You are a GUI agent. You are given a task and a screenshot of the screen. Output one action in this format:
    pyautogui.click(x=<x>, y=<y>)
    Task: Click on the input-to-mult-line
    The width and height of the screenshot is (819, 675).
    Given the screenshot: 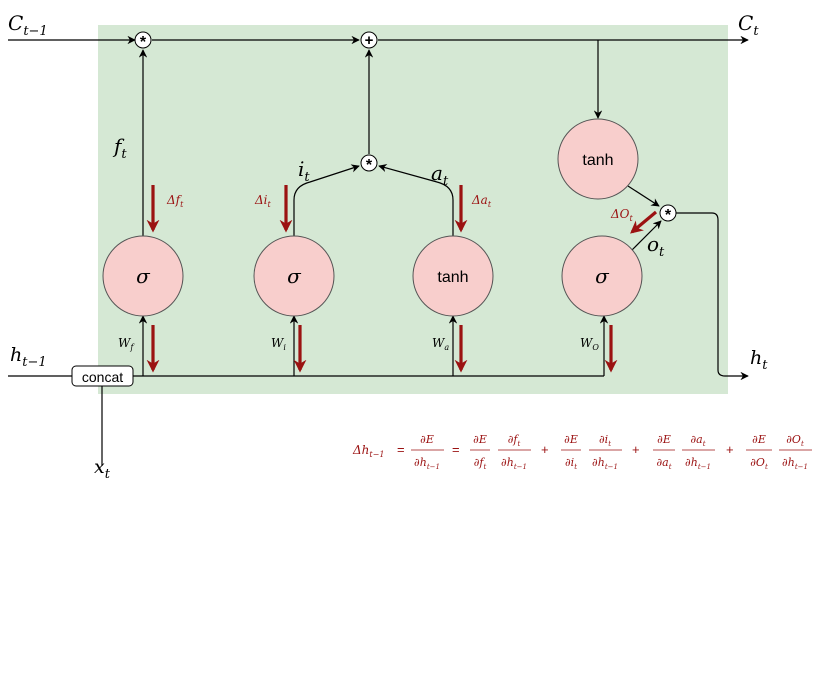 What is the action you would take?
    pyautogui.click(x=326, y=200)
    